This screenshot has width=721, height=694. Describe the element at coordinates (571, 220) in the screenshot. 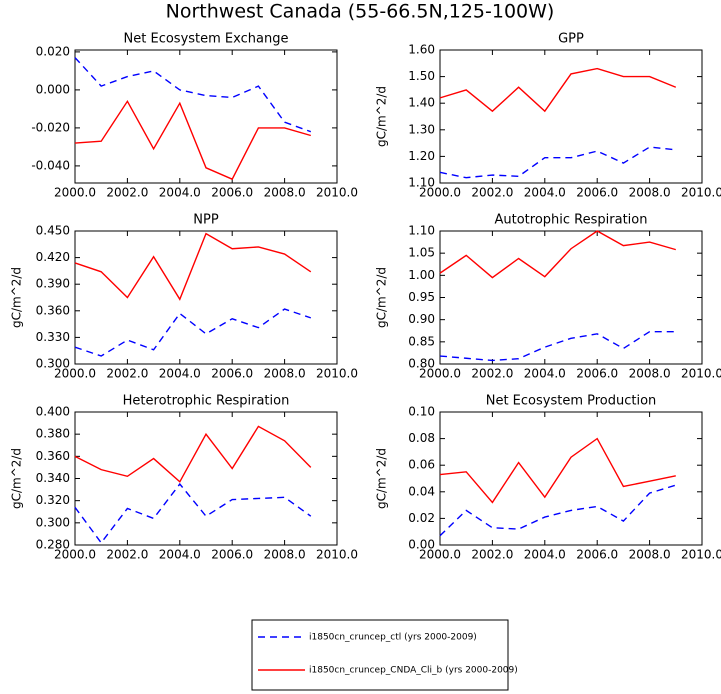

I see `chart-title: Autotrophic Respiration` at that location.